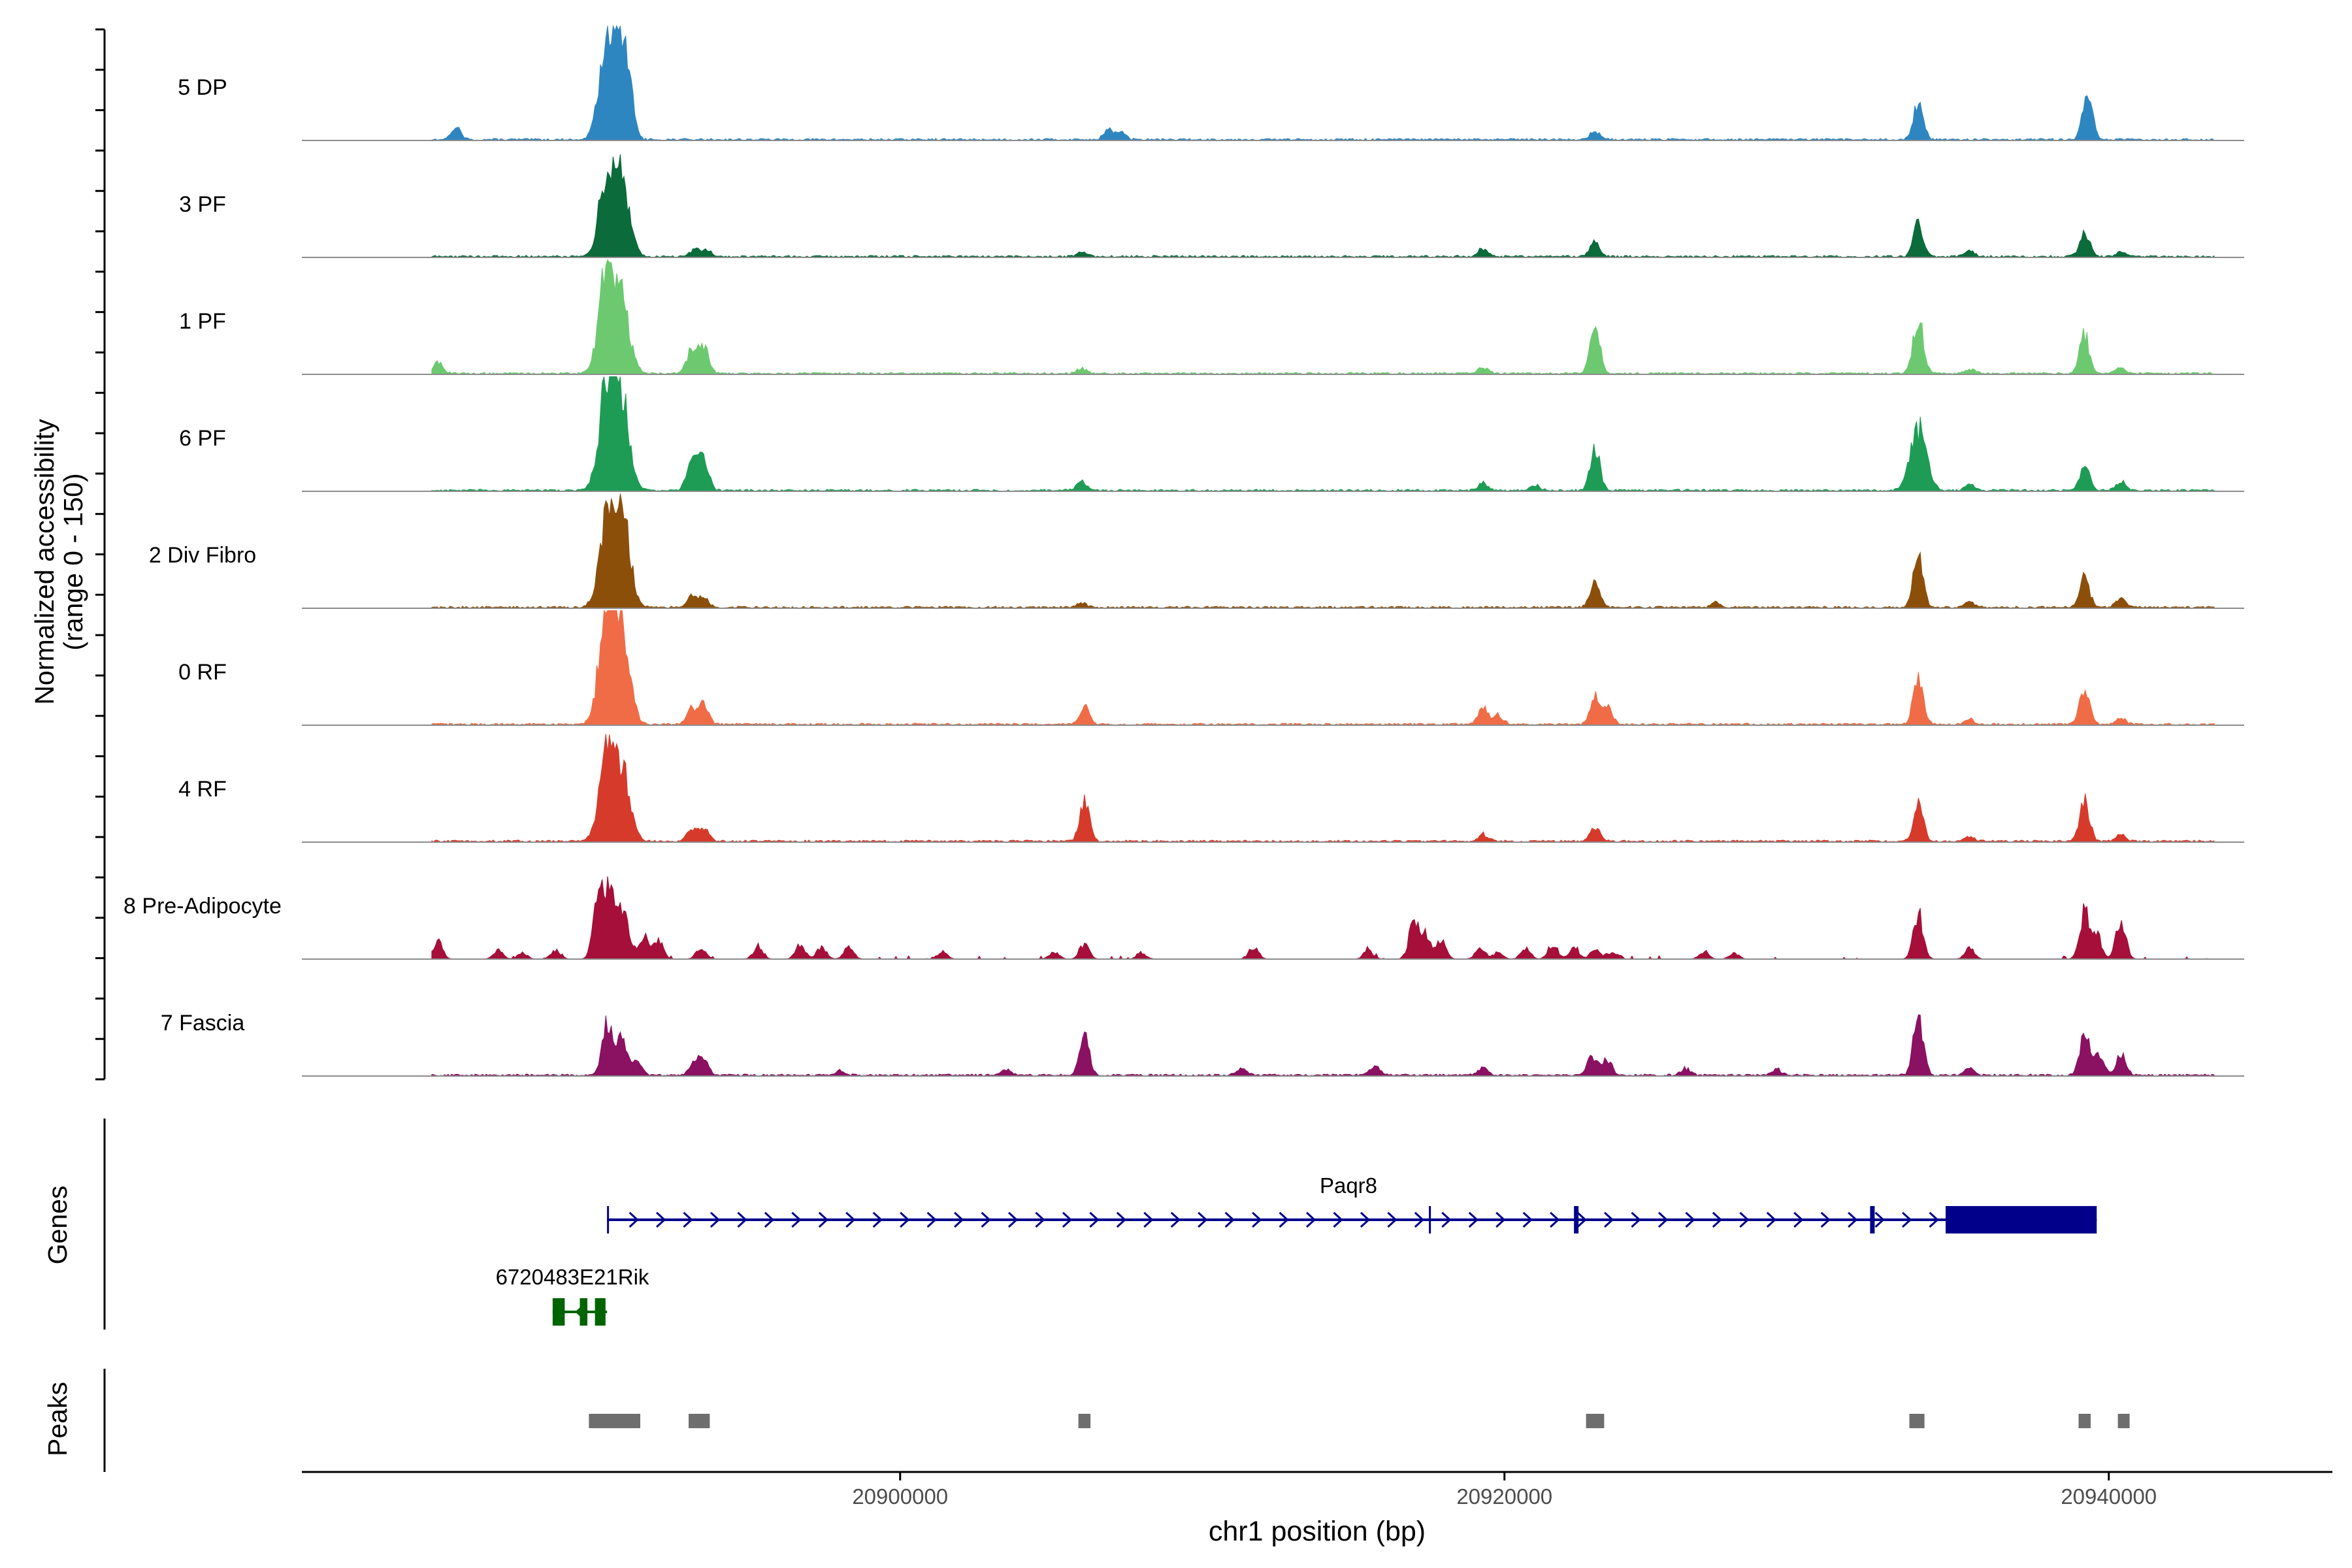 The height and width of the screenshot is (1568, 2352). What do you see at coordinates (900, 1496) in the screenshot?
I see `x-tick-label: 20900000` at bounding box center [900, 1496].